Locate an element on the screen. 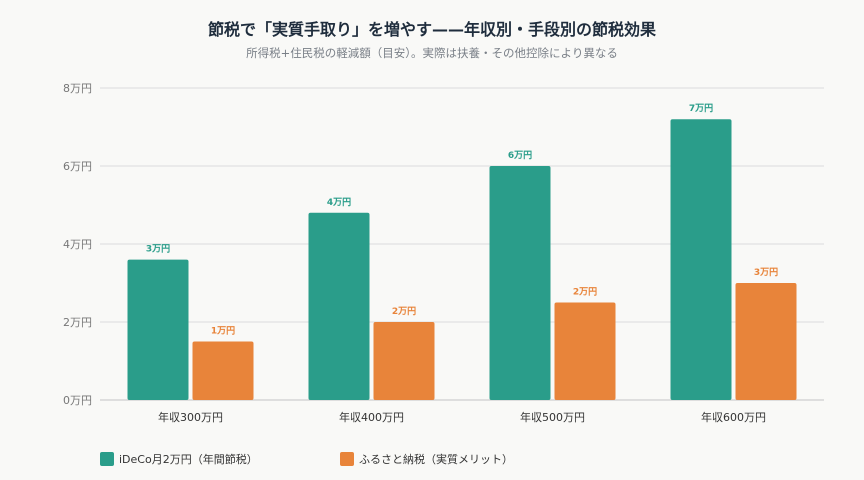 Image resolution: width=864 pixels, height=480 pixels. legend-item-furusato: ふるさと納税（実質メリット） is located at coordinates (426, 459).